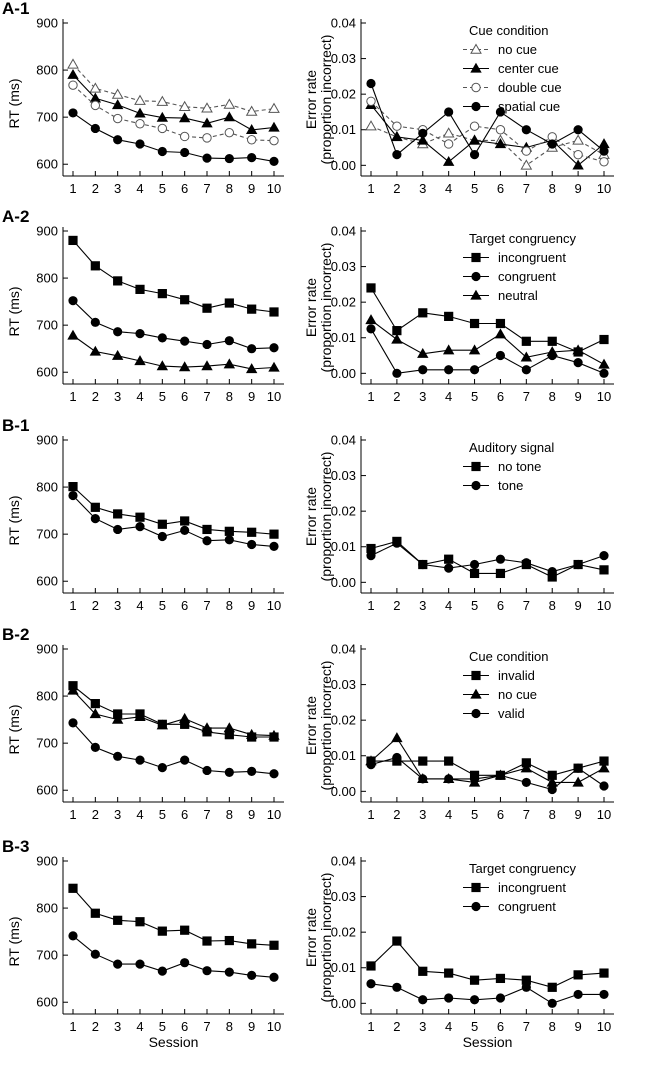  What do you see at coordinates (173, 510) in the screenshot?
I see `series-no-tone` at bounding box center [173, 510].